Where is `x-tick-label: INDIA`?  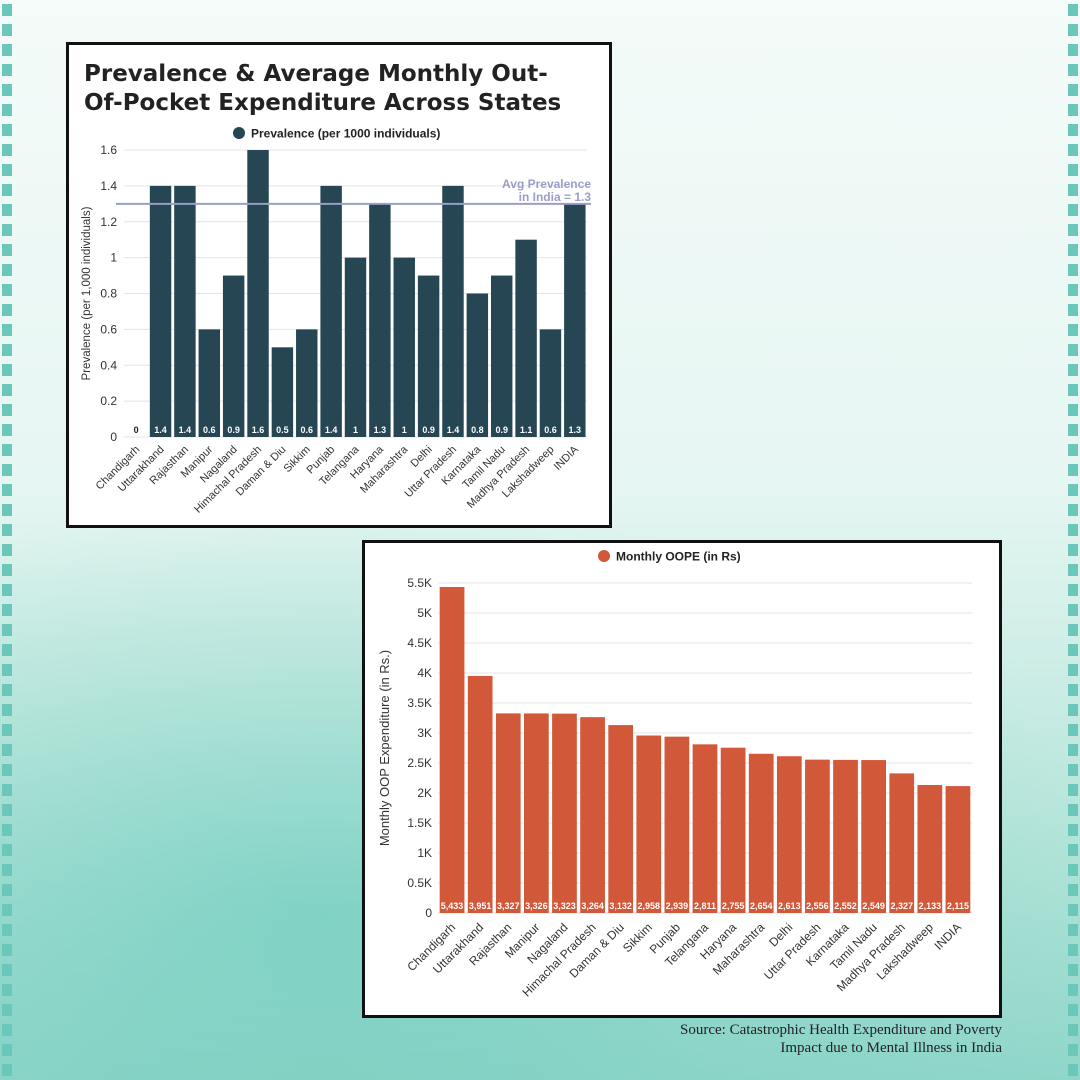 x-tick-label: INDIA is located at coordinates (948, 936).